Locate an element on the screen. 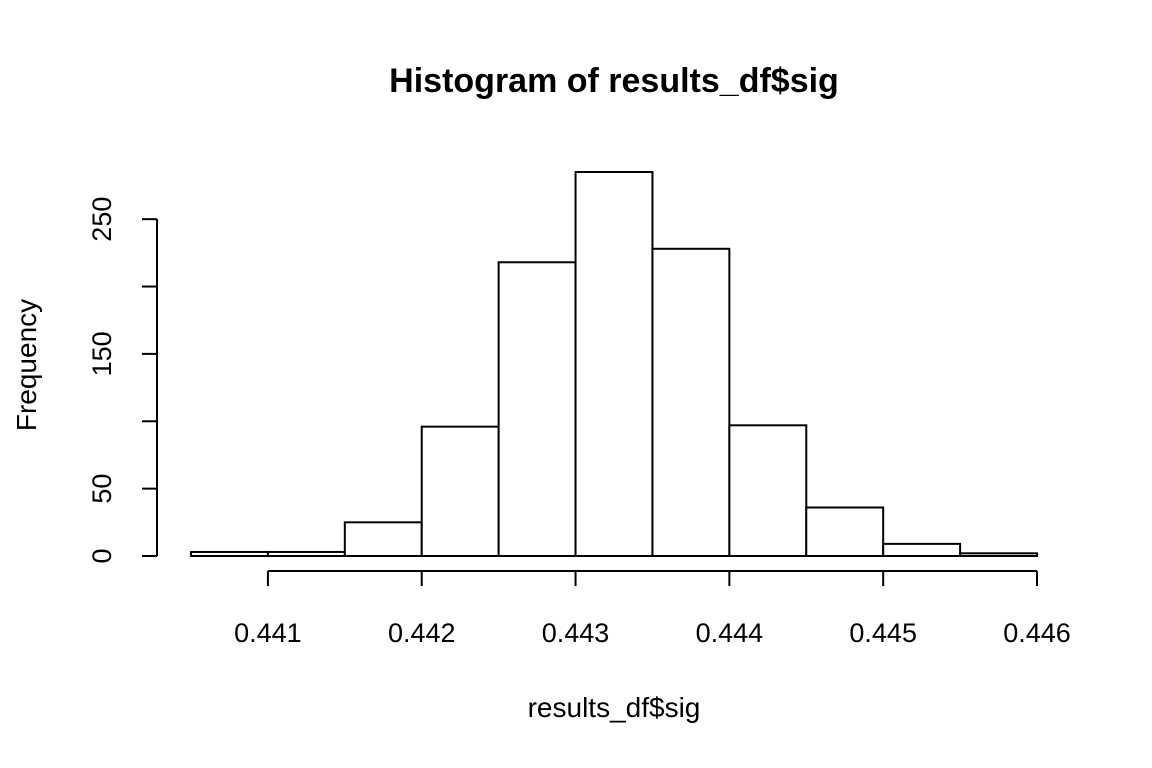 Image resolution: width=1152 pixels, height=768 pixels. y-axis-title: Frequency is located at coordinates (26, 365).